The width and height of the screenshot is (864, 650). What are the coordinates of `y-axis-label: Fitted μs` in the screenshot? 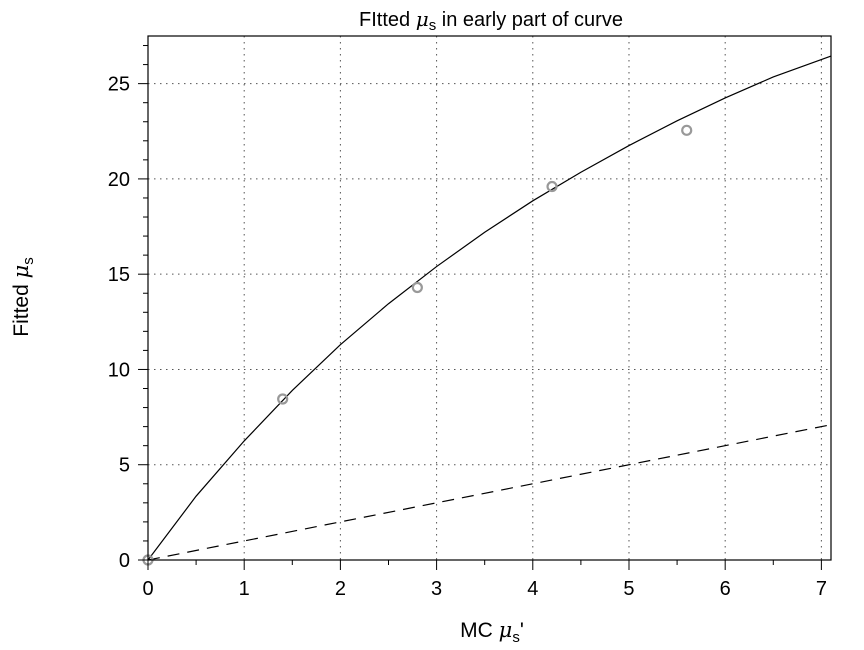 It's located at (23, 297).